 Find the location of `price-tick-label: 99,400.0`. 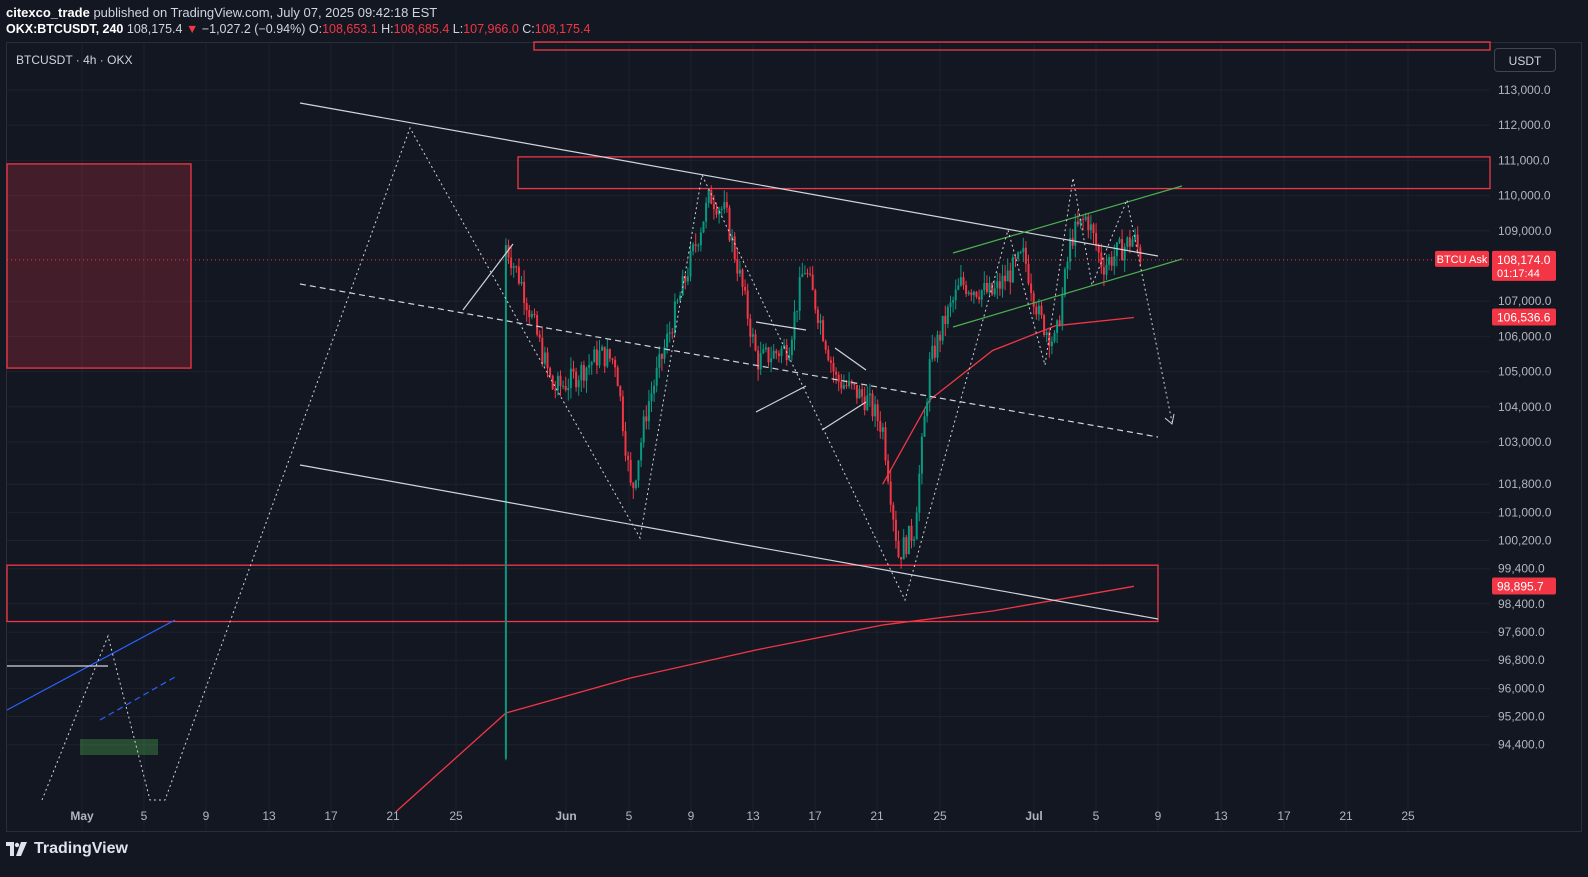

price-tick-label: 99,400.0 is located at coordinates (1521, 569).